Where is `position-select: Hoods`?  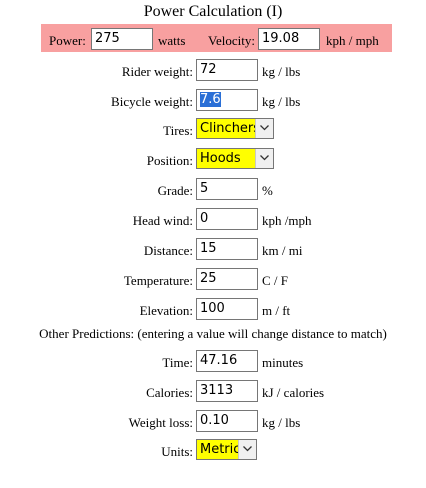 position-select: Hoods is located at coordinates (235, 158).